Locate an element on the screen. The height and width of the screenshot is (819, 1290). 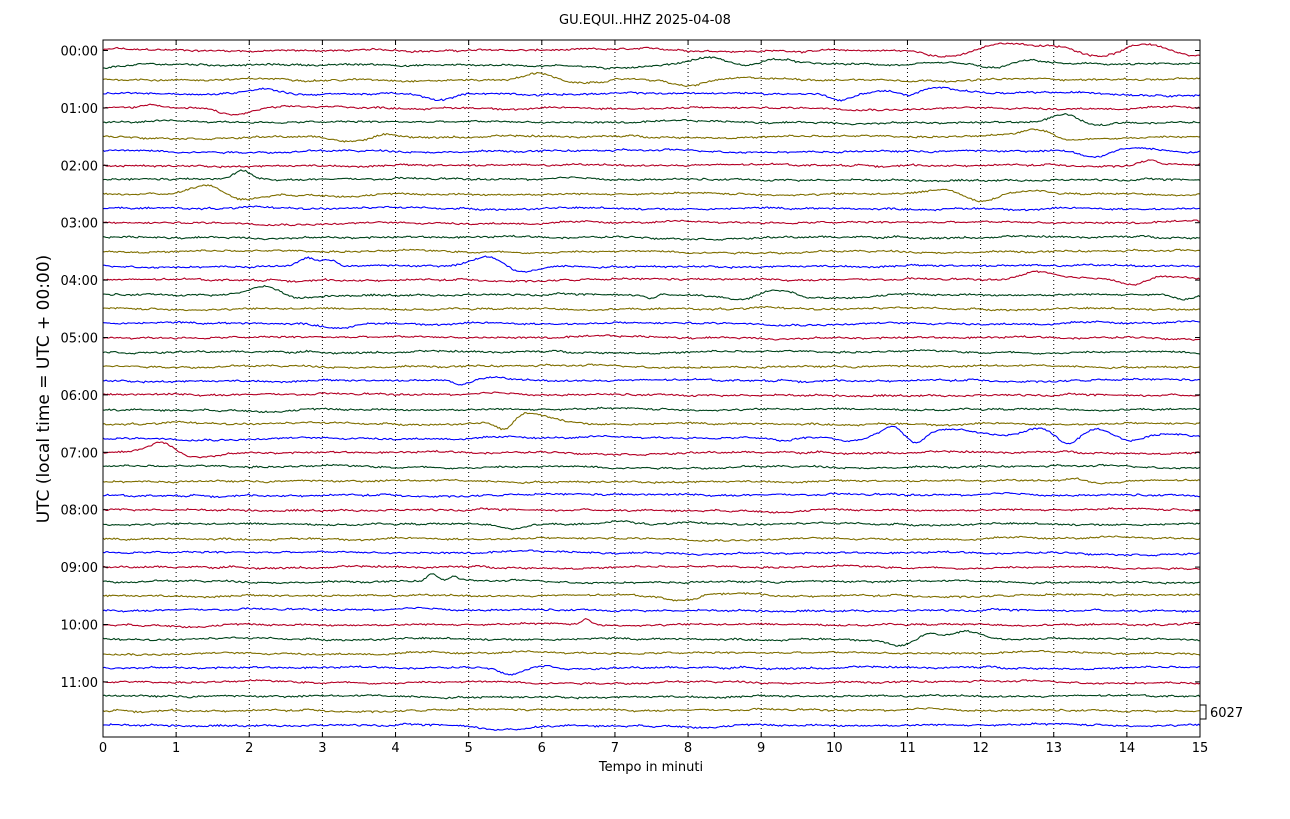
x-tick-label: 5 is located at coordinates (469, 748).